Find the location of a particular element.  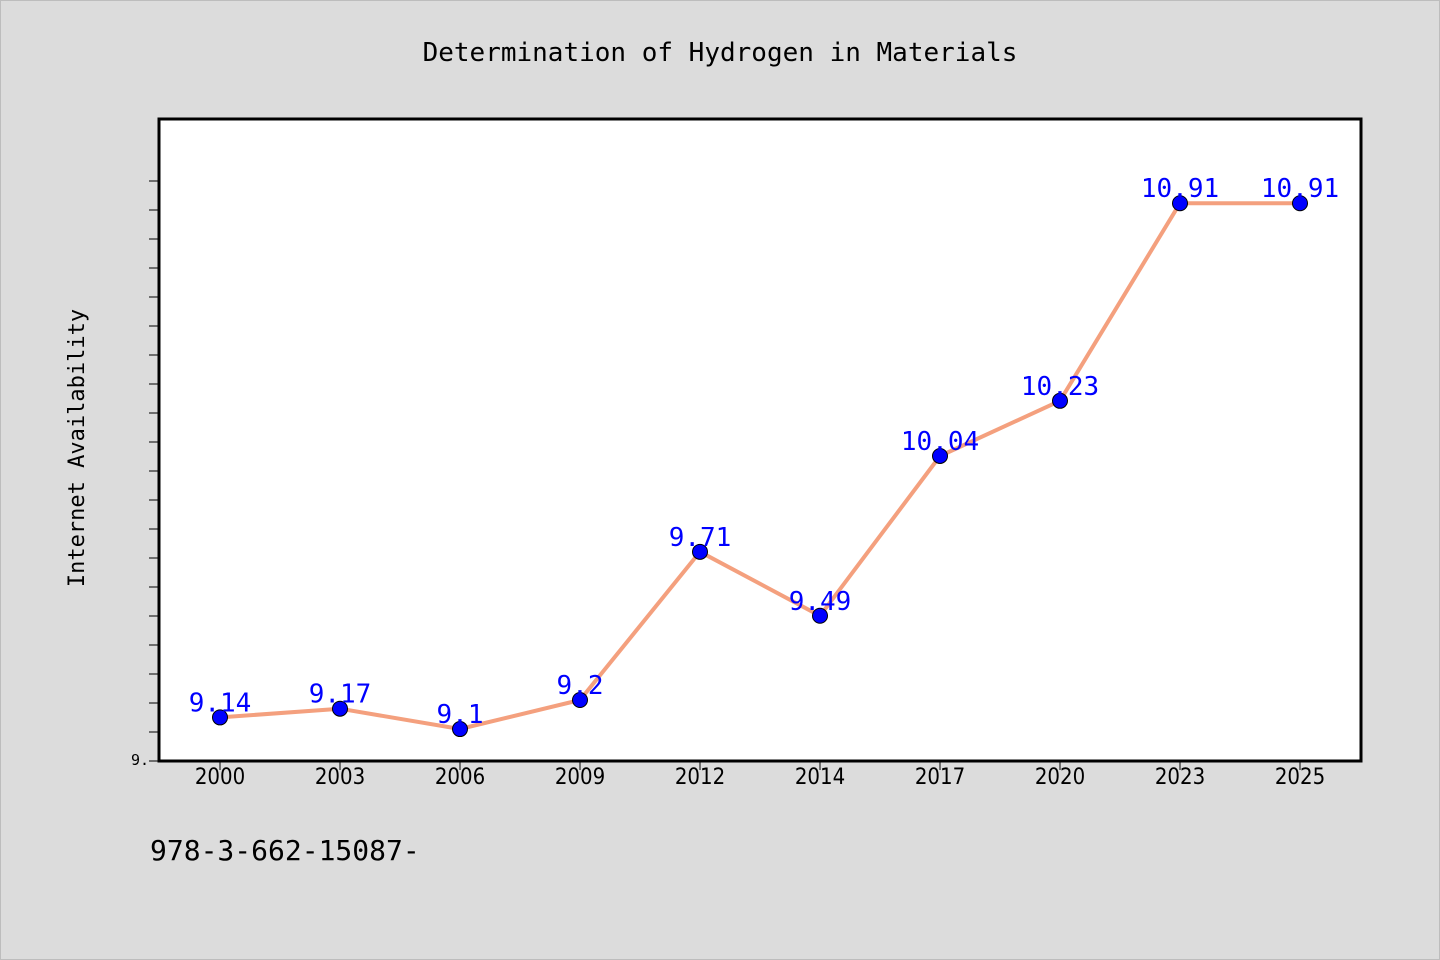

x-tick-label: 2006 is located at coordinates (460, 777).